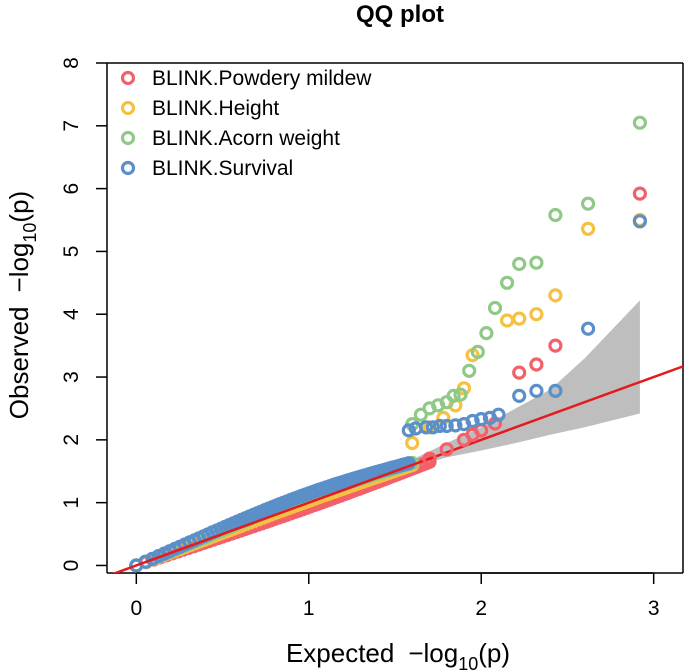  Describe the element at coordinates (222, 168) in the screenshot. I see `legend-label: BLINK.Survival` at that location.